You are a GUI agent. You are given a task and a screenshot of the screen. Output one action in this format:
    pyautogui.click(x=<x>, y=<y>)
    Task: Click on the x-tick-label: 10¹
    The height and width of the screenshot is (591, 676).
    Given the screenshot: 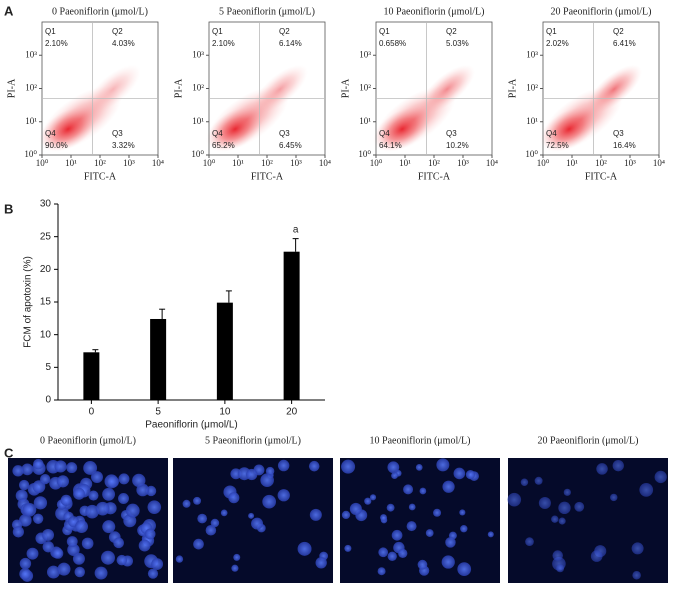 What is the action you would take?
    pyautogui.click(x=405, y=163)
    